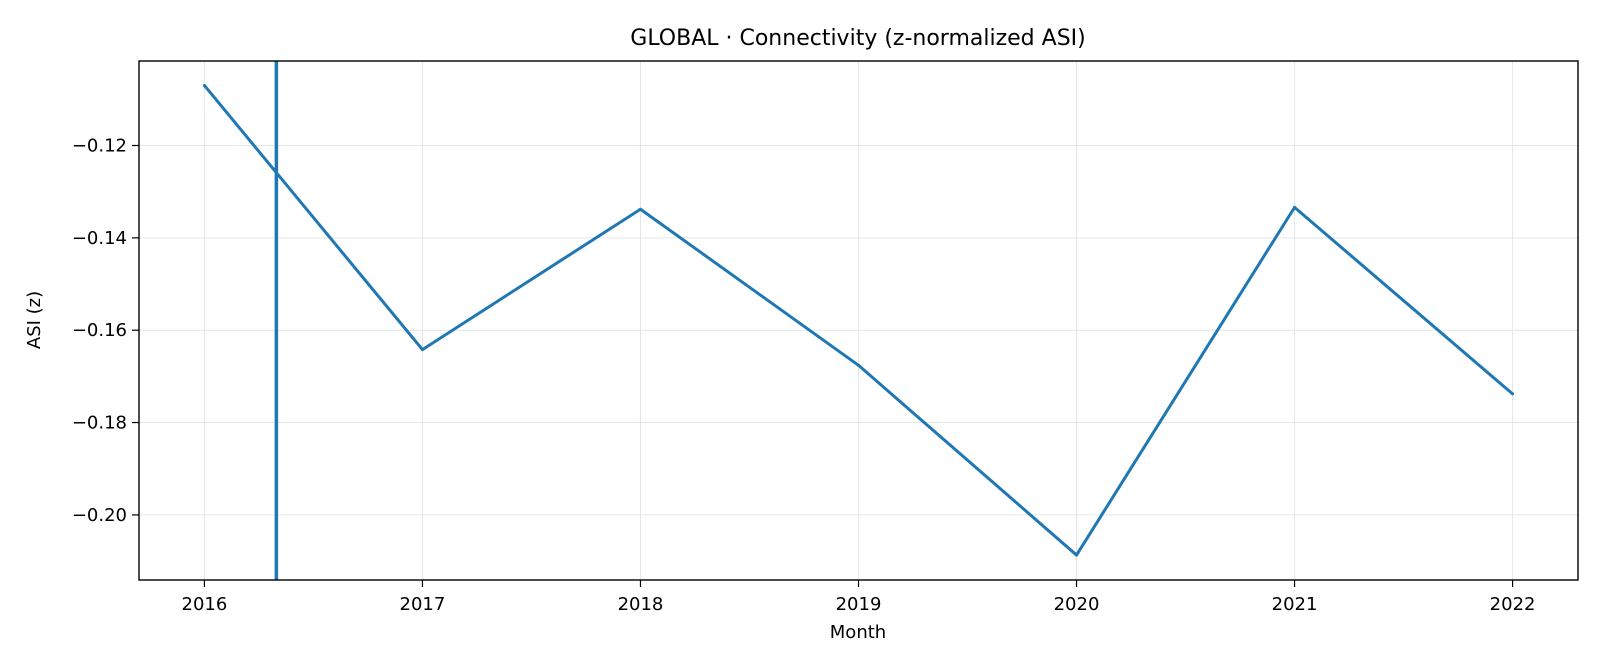  I want to click on x-tick-label: 2018, so click(641, 604).